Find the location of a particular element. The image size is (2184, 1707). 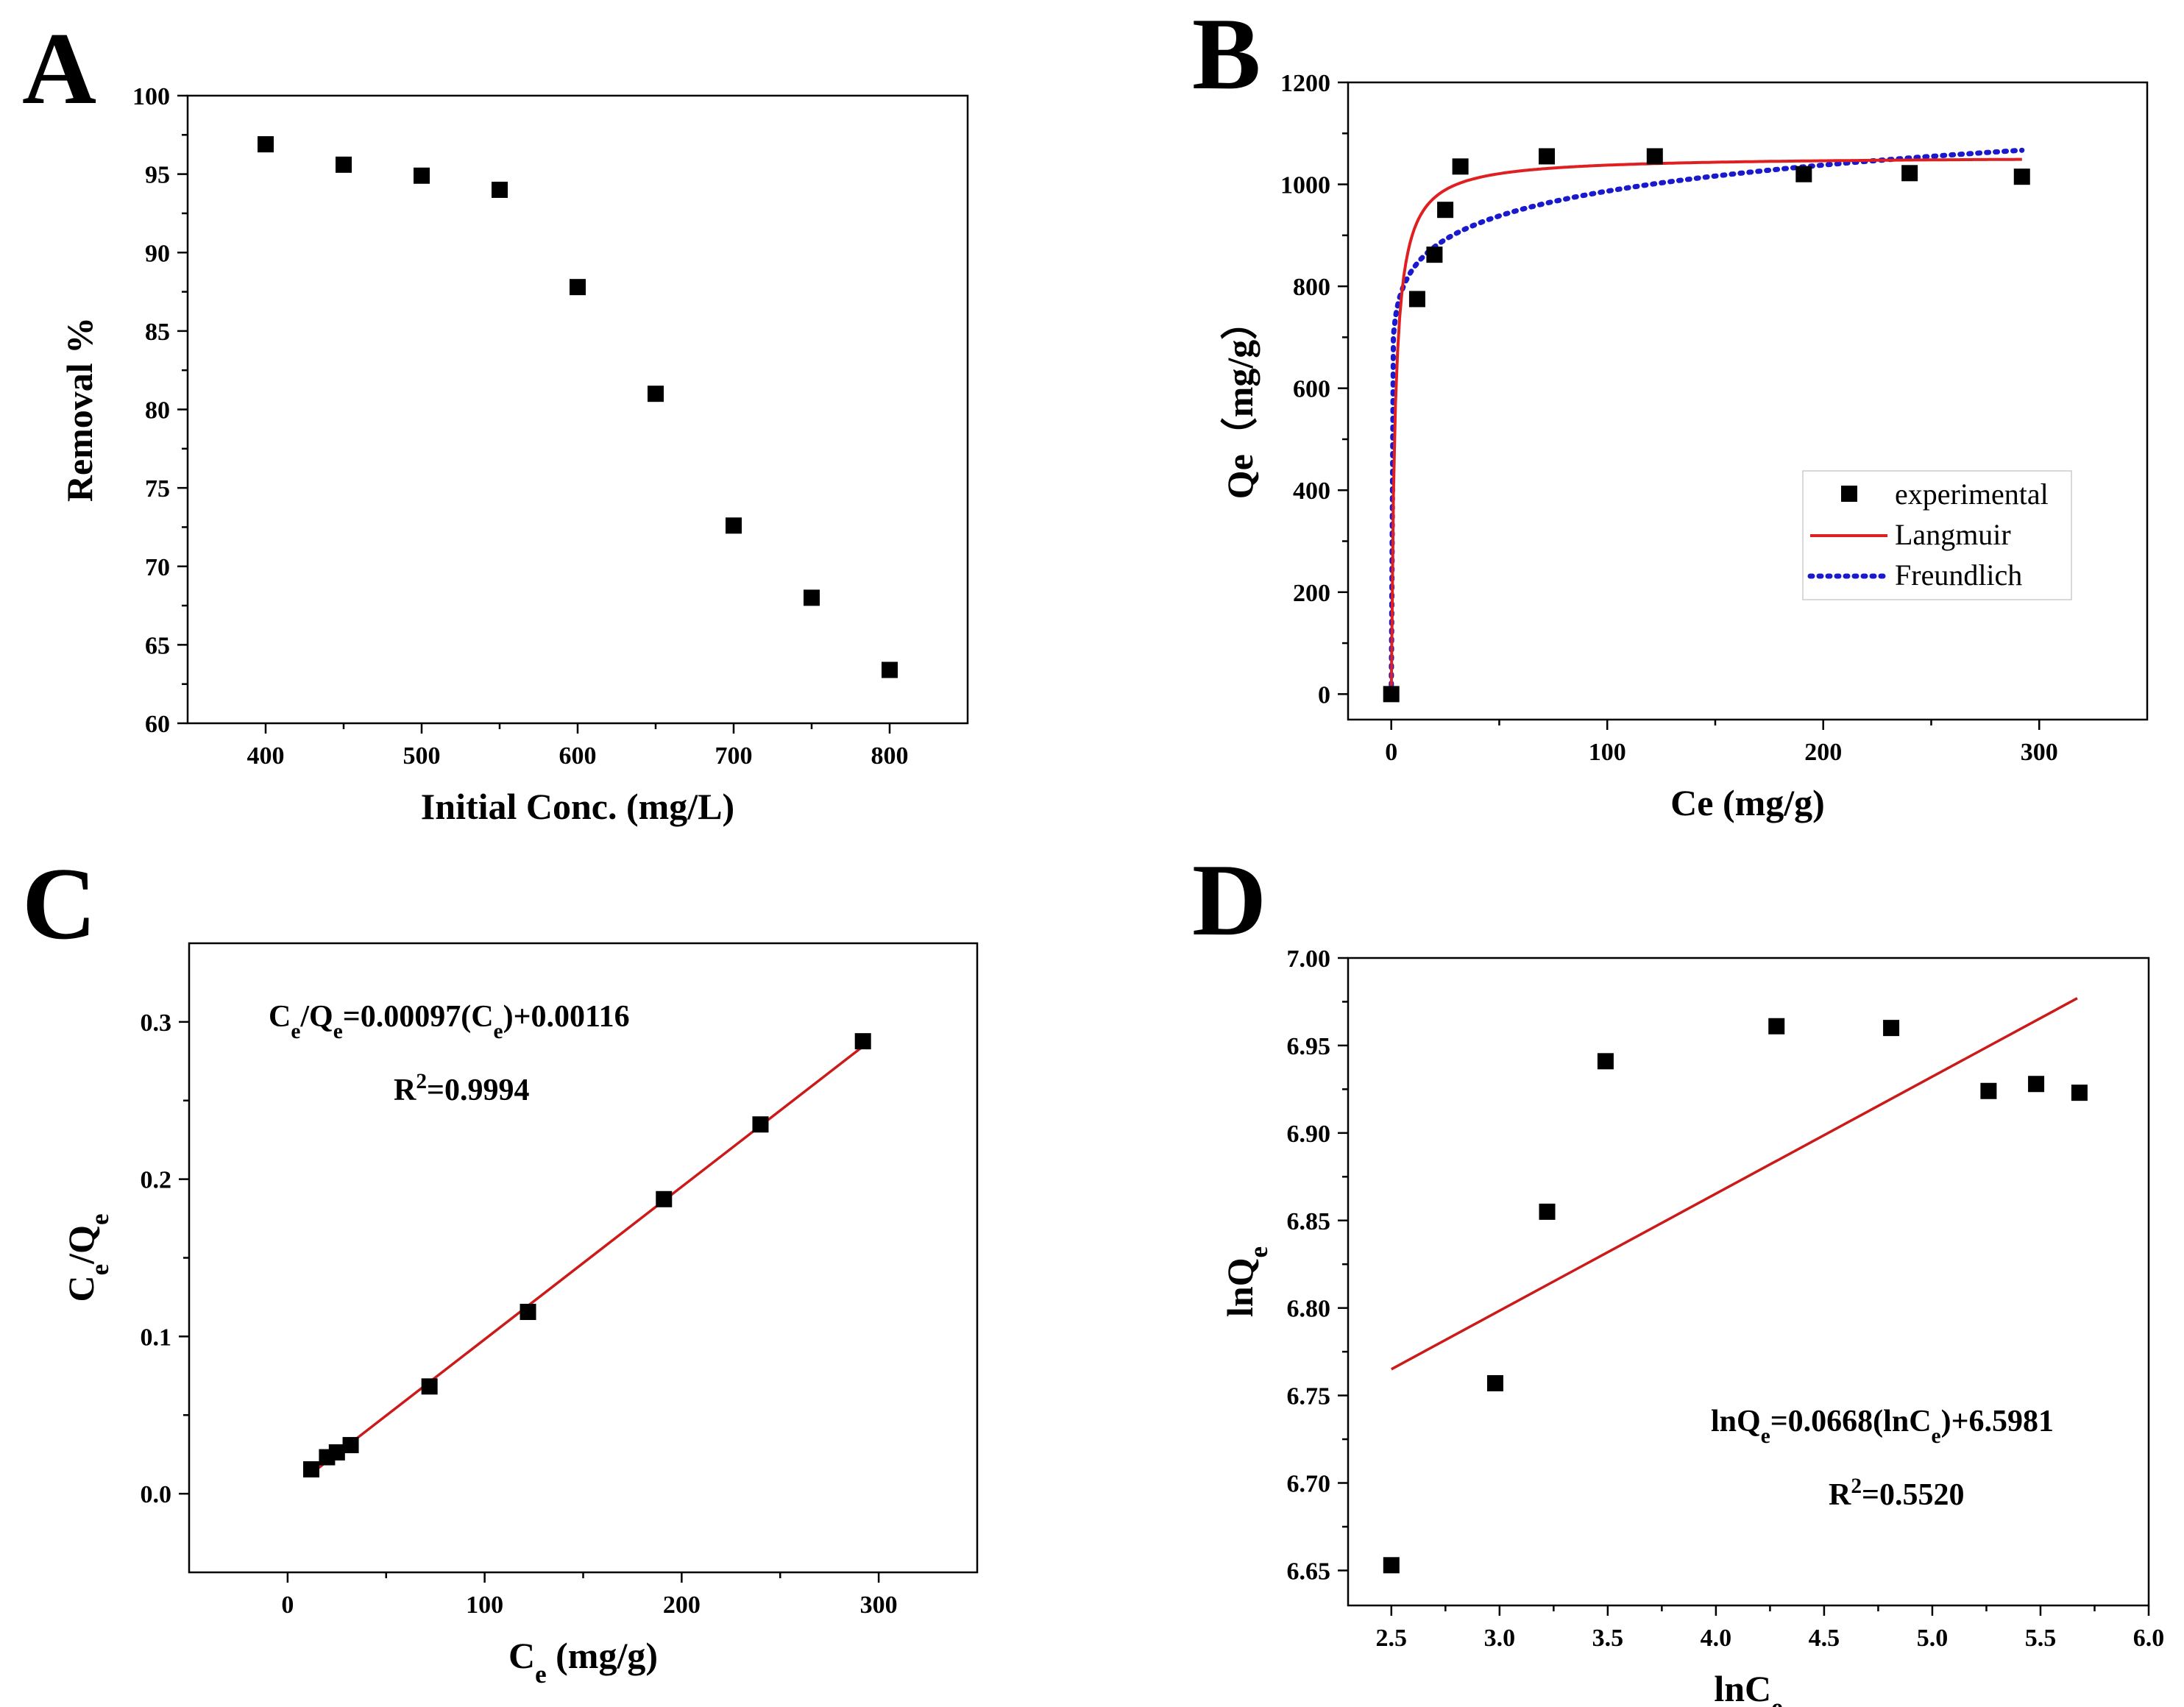

x-tick-label: 3.0 is located at coordinates (1500, 1638).